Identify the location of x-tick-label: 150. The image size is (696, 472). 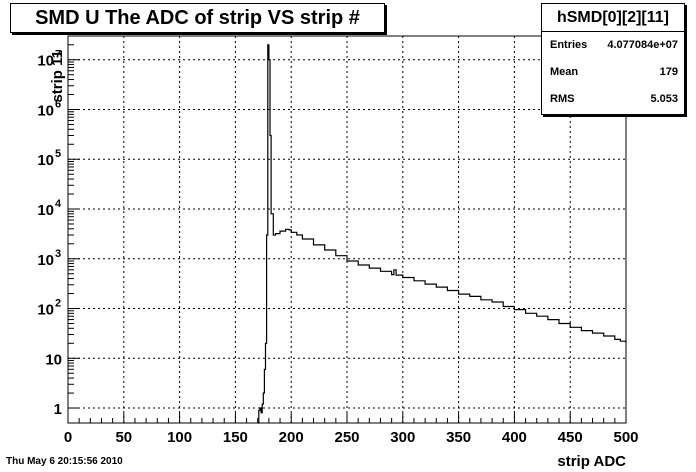
(235, 437).